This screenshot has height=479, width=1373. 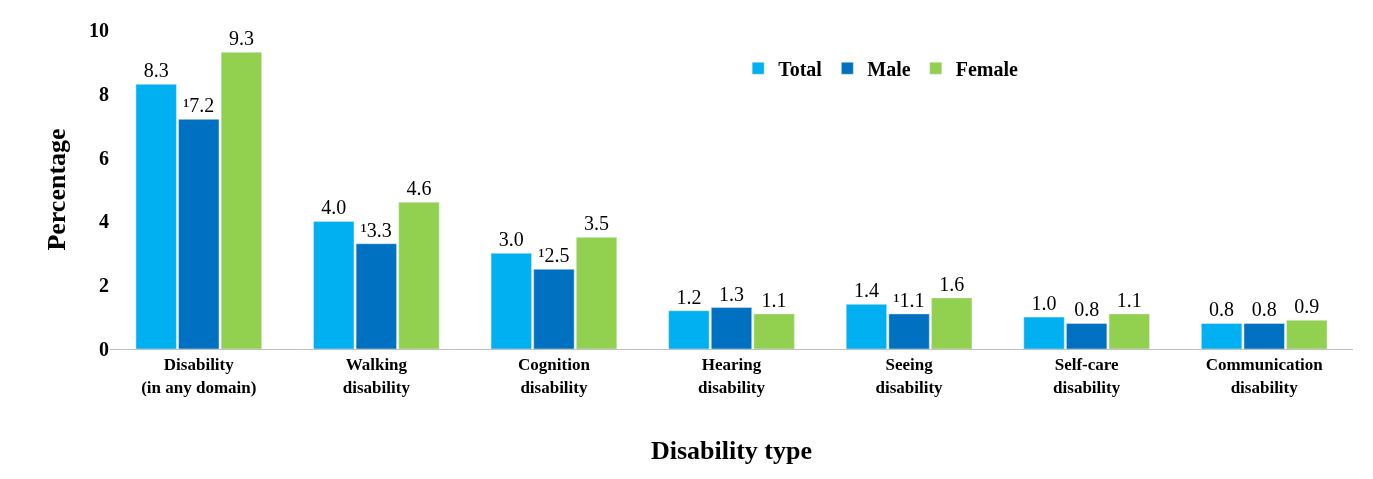 I want to click on y-tick-label: 10, so click(x=99, y=30).